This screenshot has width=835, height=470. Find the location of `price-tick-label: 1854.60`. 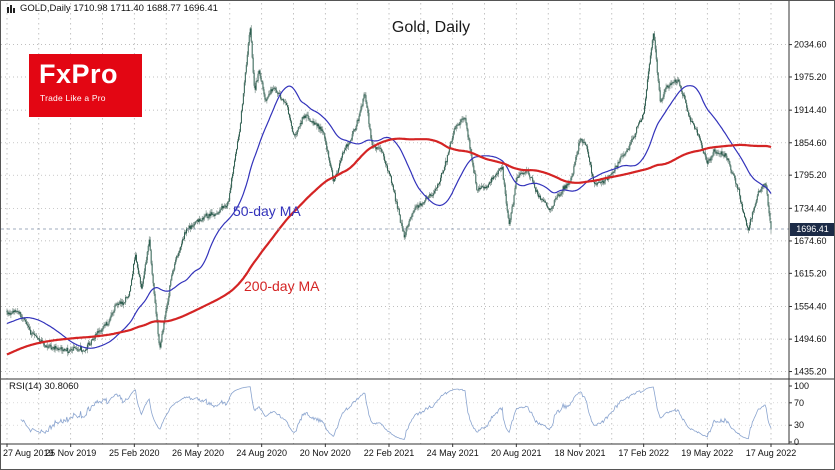

price-tick-label: 1854.60 is located at coordinates (810, 143).